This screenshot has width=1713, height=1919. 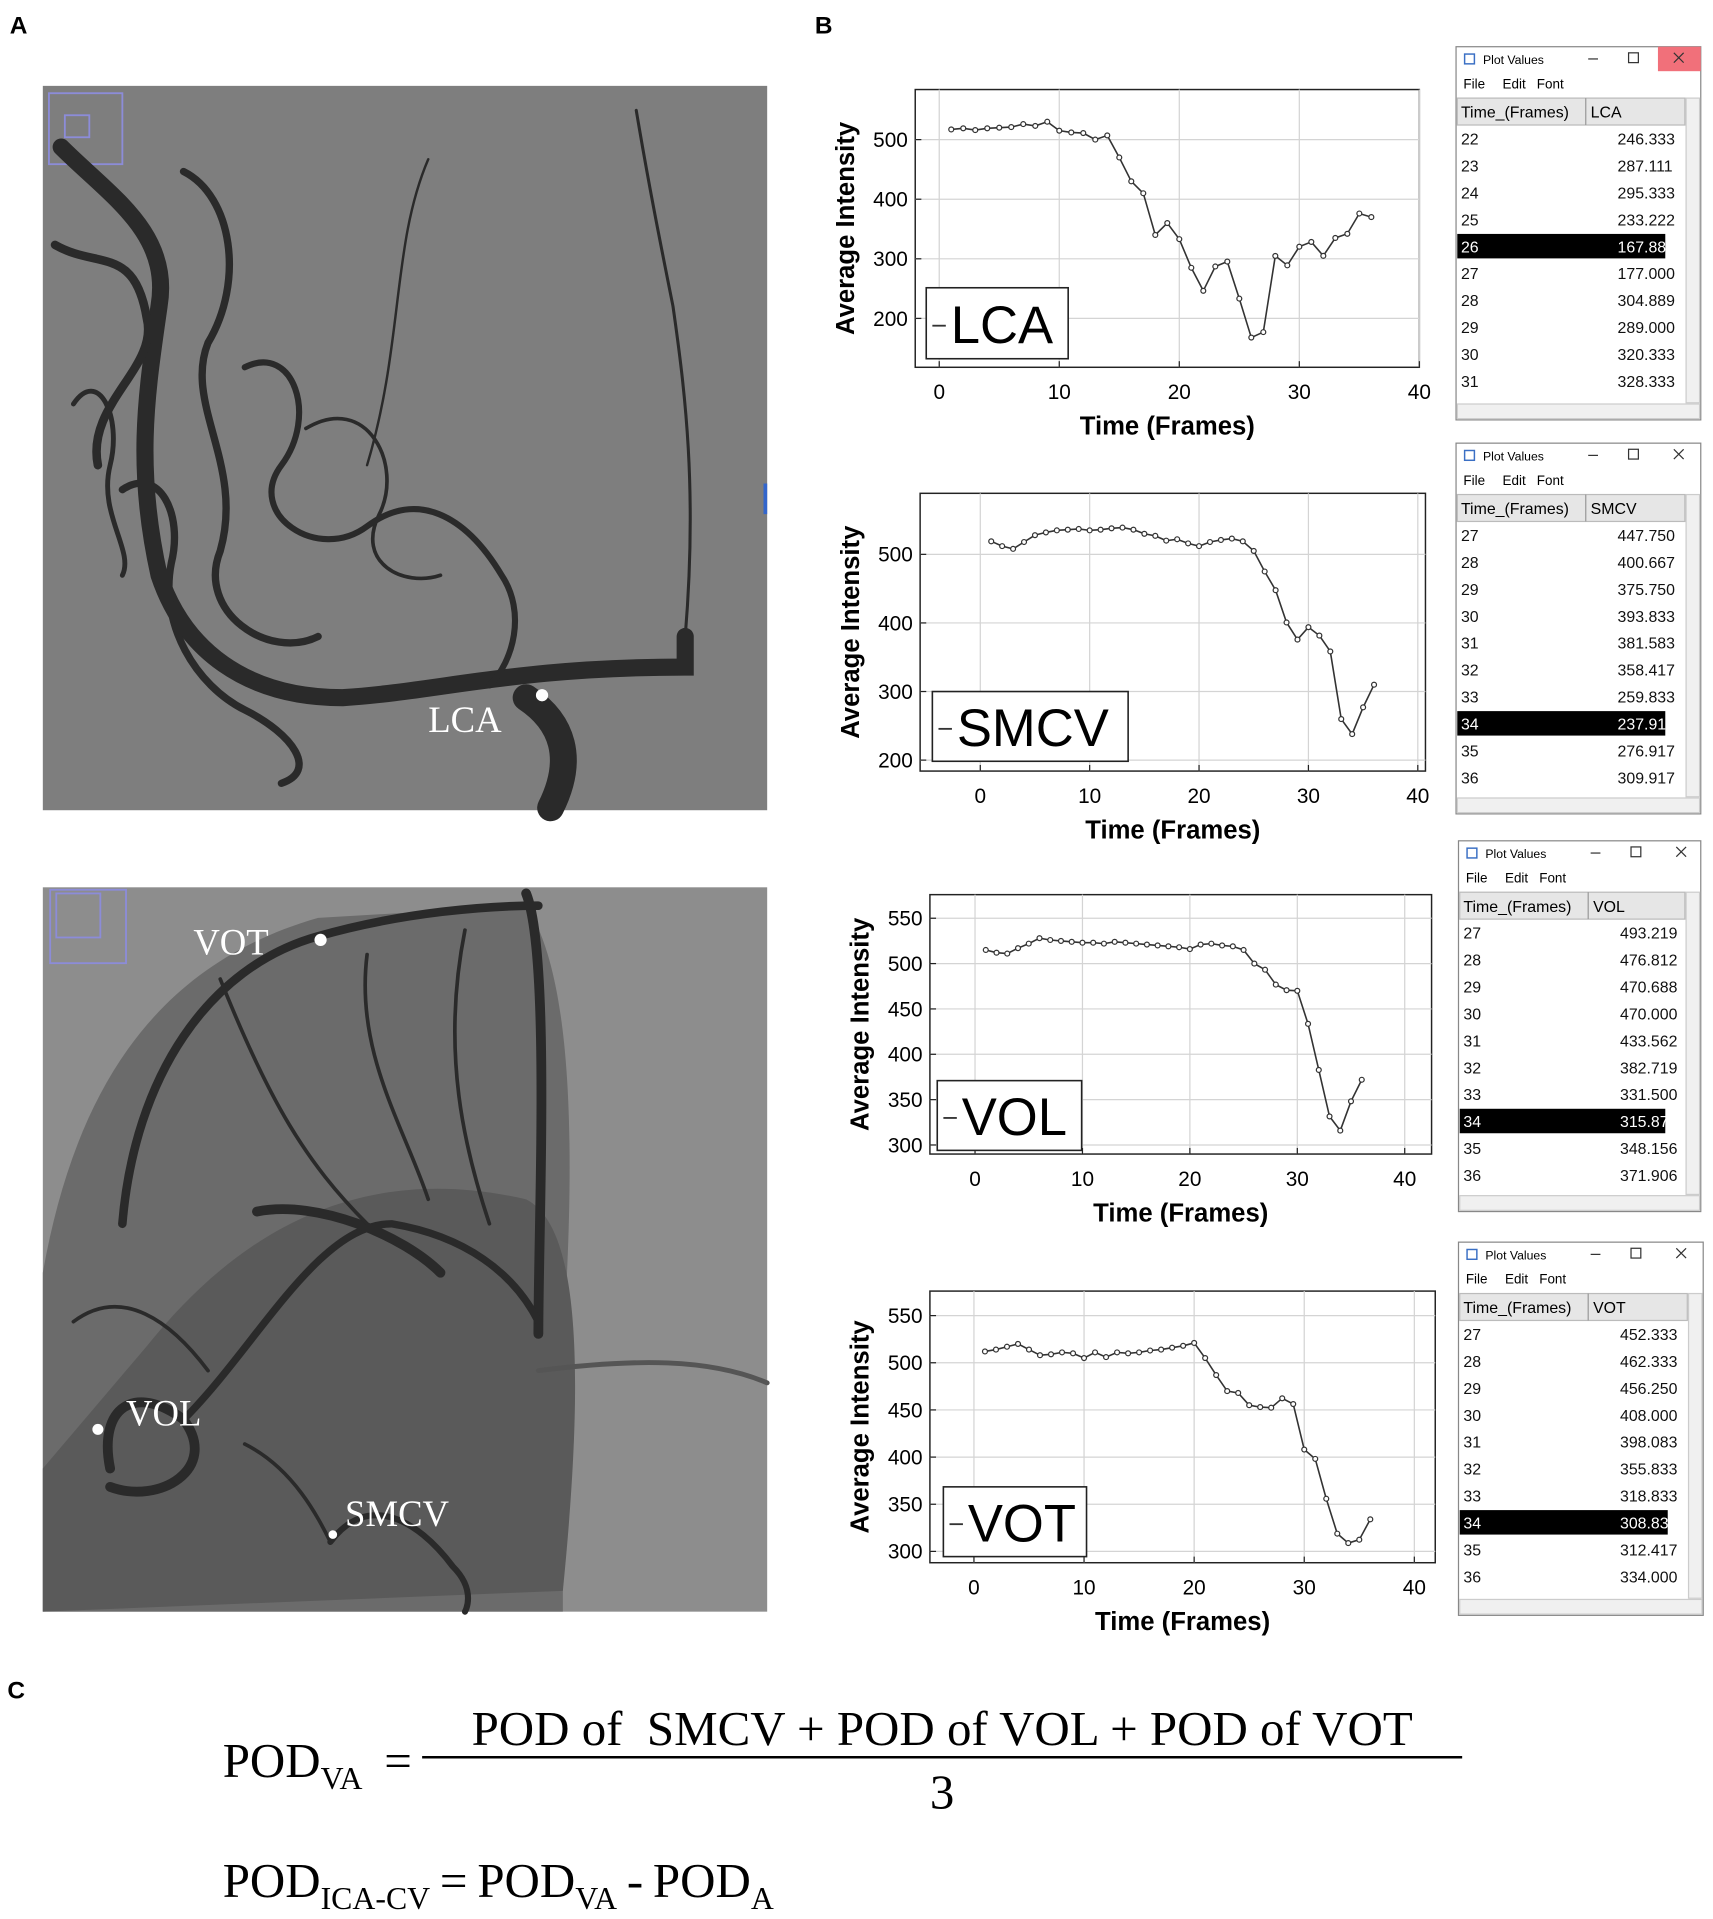 What do you see at coordinates (1649, 1443) in the screenshot?
I see `table-cell: 398.083` at bounding box center [1649, 1443].